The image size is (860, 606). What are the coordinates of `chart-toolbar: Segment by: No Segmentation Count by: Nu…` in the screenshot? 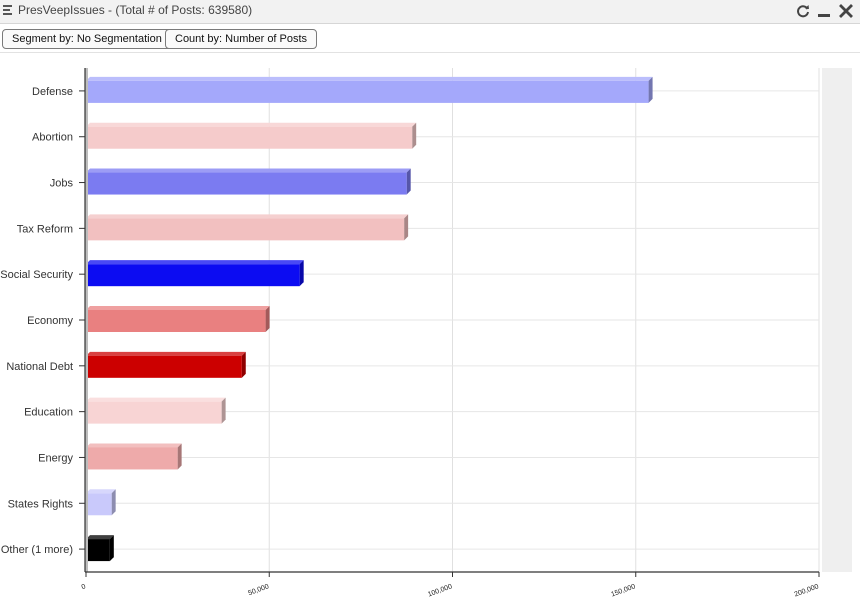 It's located at (430, 39).